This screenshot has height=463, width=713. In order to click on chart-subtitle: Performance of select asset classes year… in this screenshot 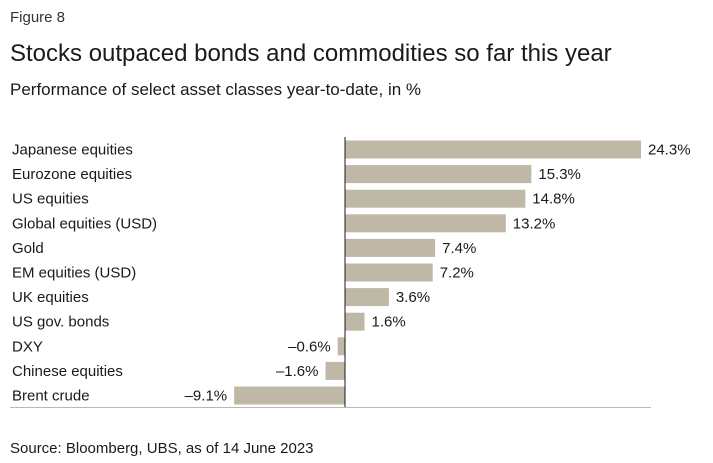, I will do `click(216, 89)`.